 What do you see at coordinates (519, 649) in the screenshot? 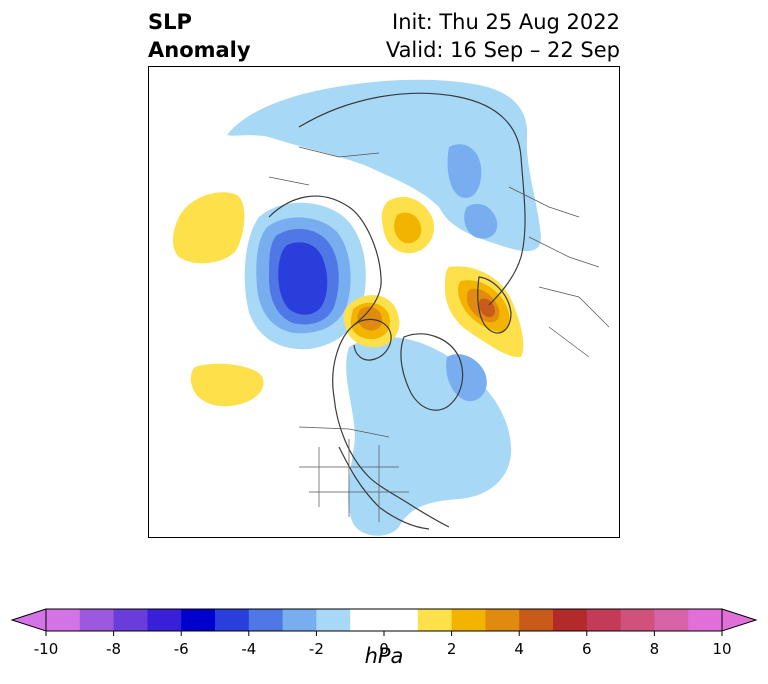
I see `colorbar-tick-label: 4` at bounding box center [519, 649].